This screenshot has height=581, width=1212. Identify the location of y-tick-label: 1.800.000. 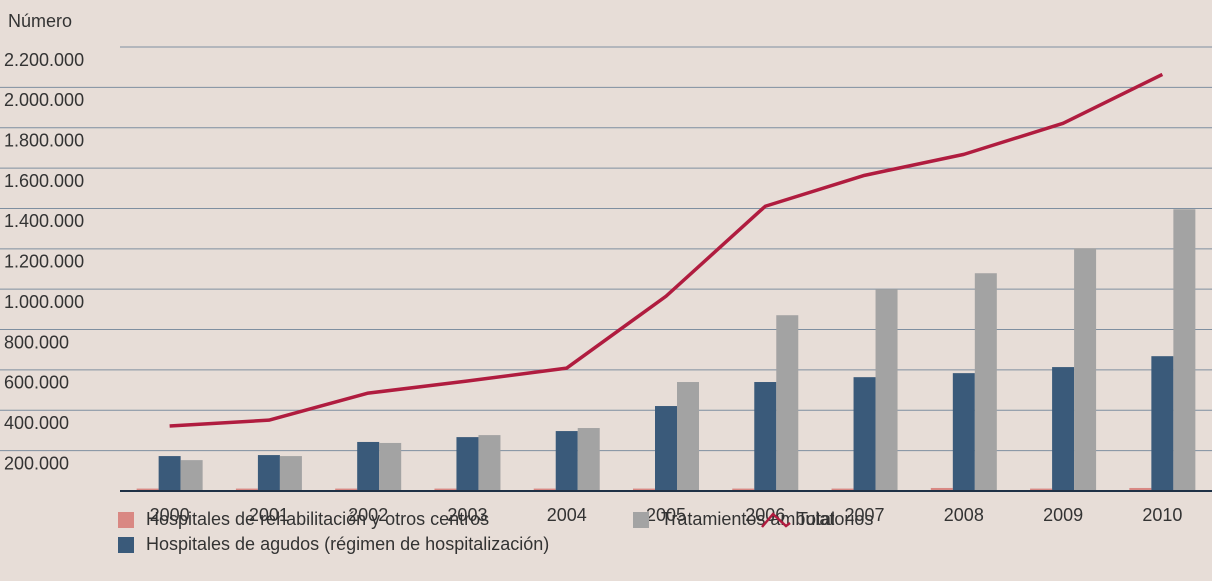
(44, 140).